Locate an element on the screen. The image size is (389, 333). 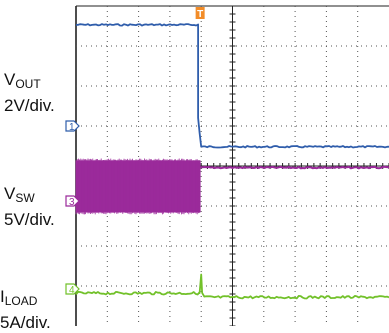
vsw-marker-text: 3 is located at coordinates (72, 202).